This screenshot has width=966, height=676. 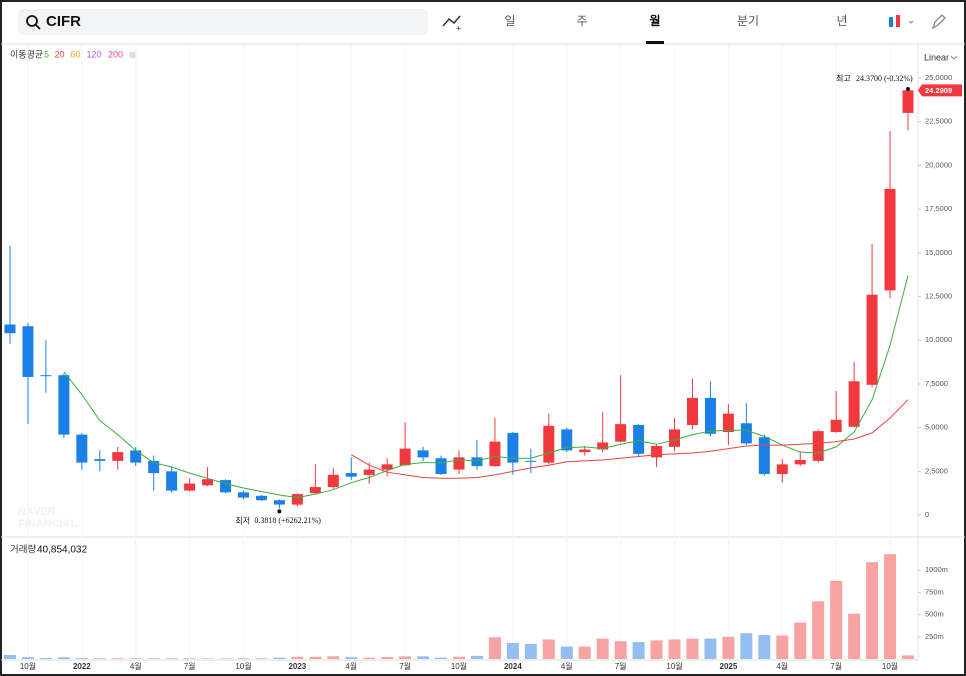 I want to click on scale-toggle: Linear, so click(x=936, y=57).